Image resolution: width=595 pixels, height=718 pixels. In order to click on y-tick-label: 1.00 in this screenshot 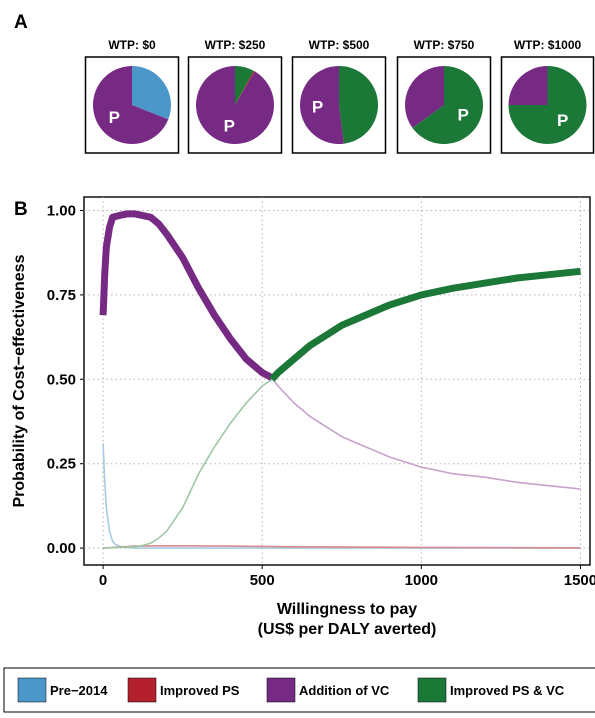, I will do `click(61, 211)`.